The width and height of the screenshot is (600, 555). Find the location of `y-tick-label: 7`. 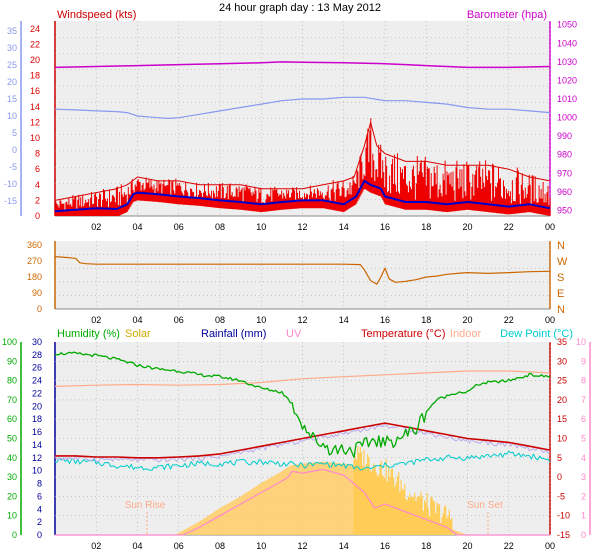

y-tick-label: 7 is located at coordinates (583, 400).